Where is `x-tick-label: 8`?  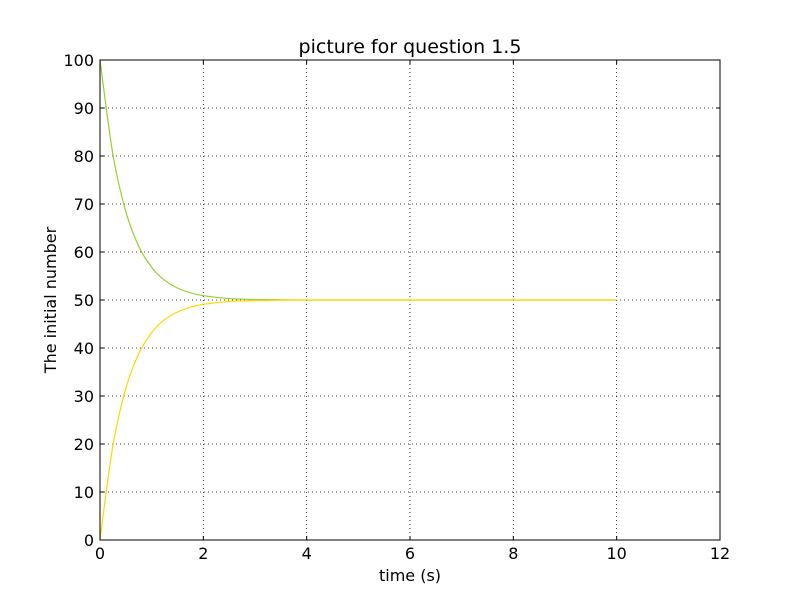
x-tick-label: 8 is located at coordinates (513, 553).